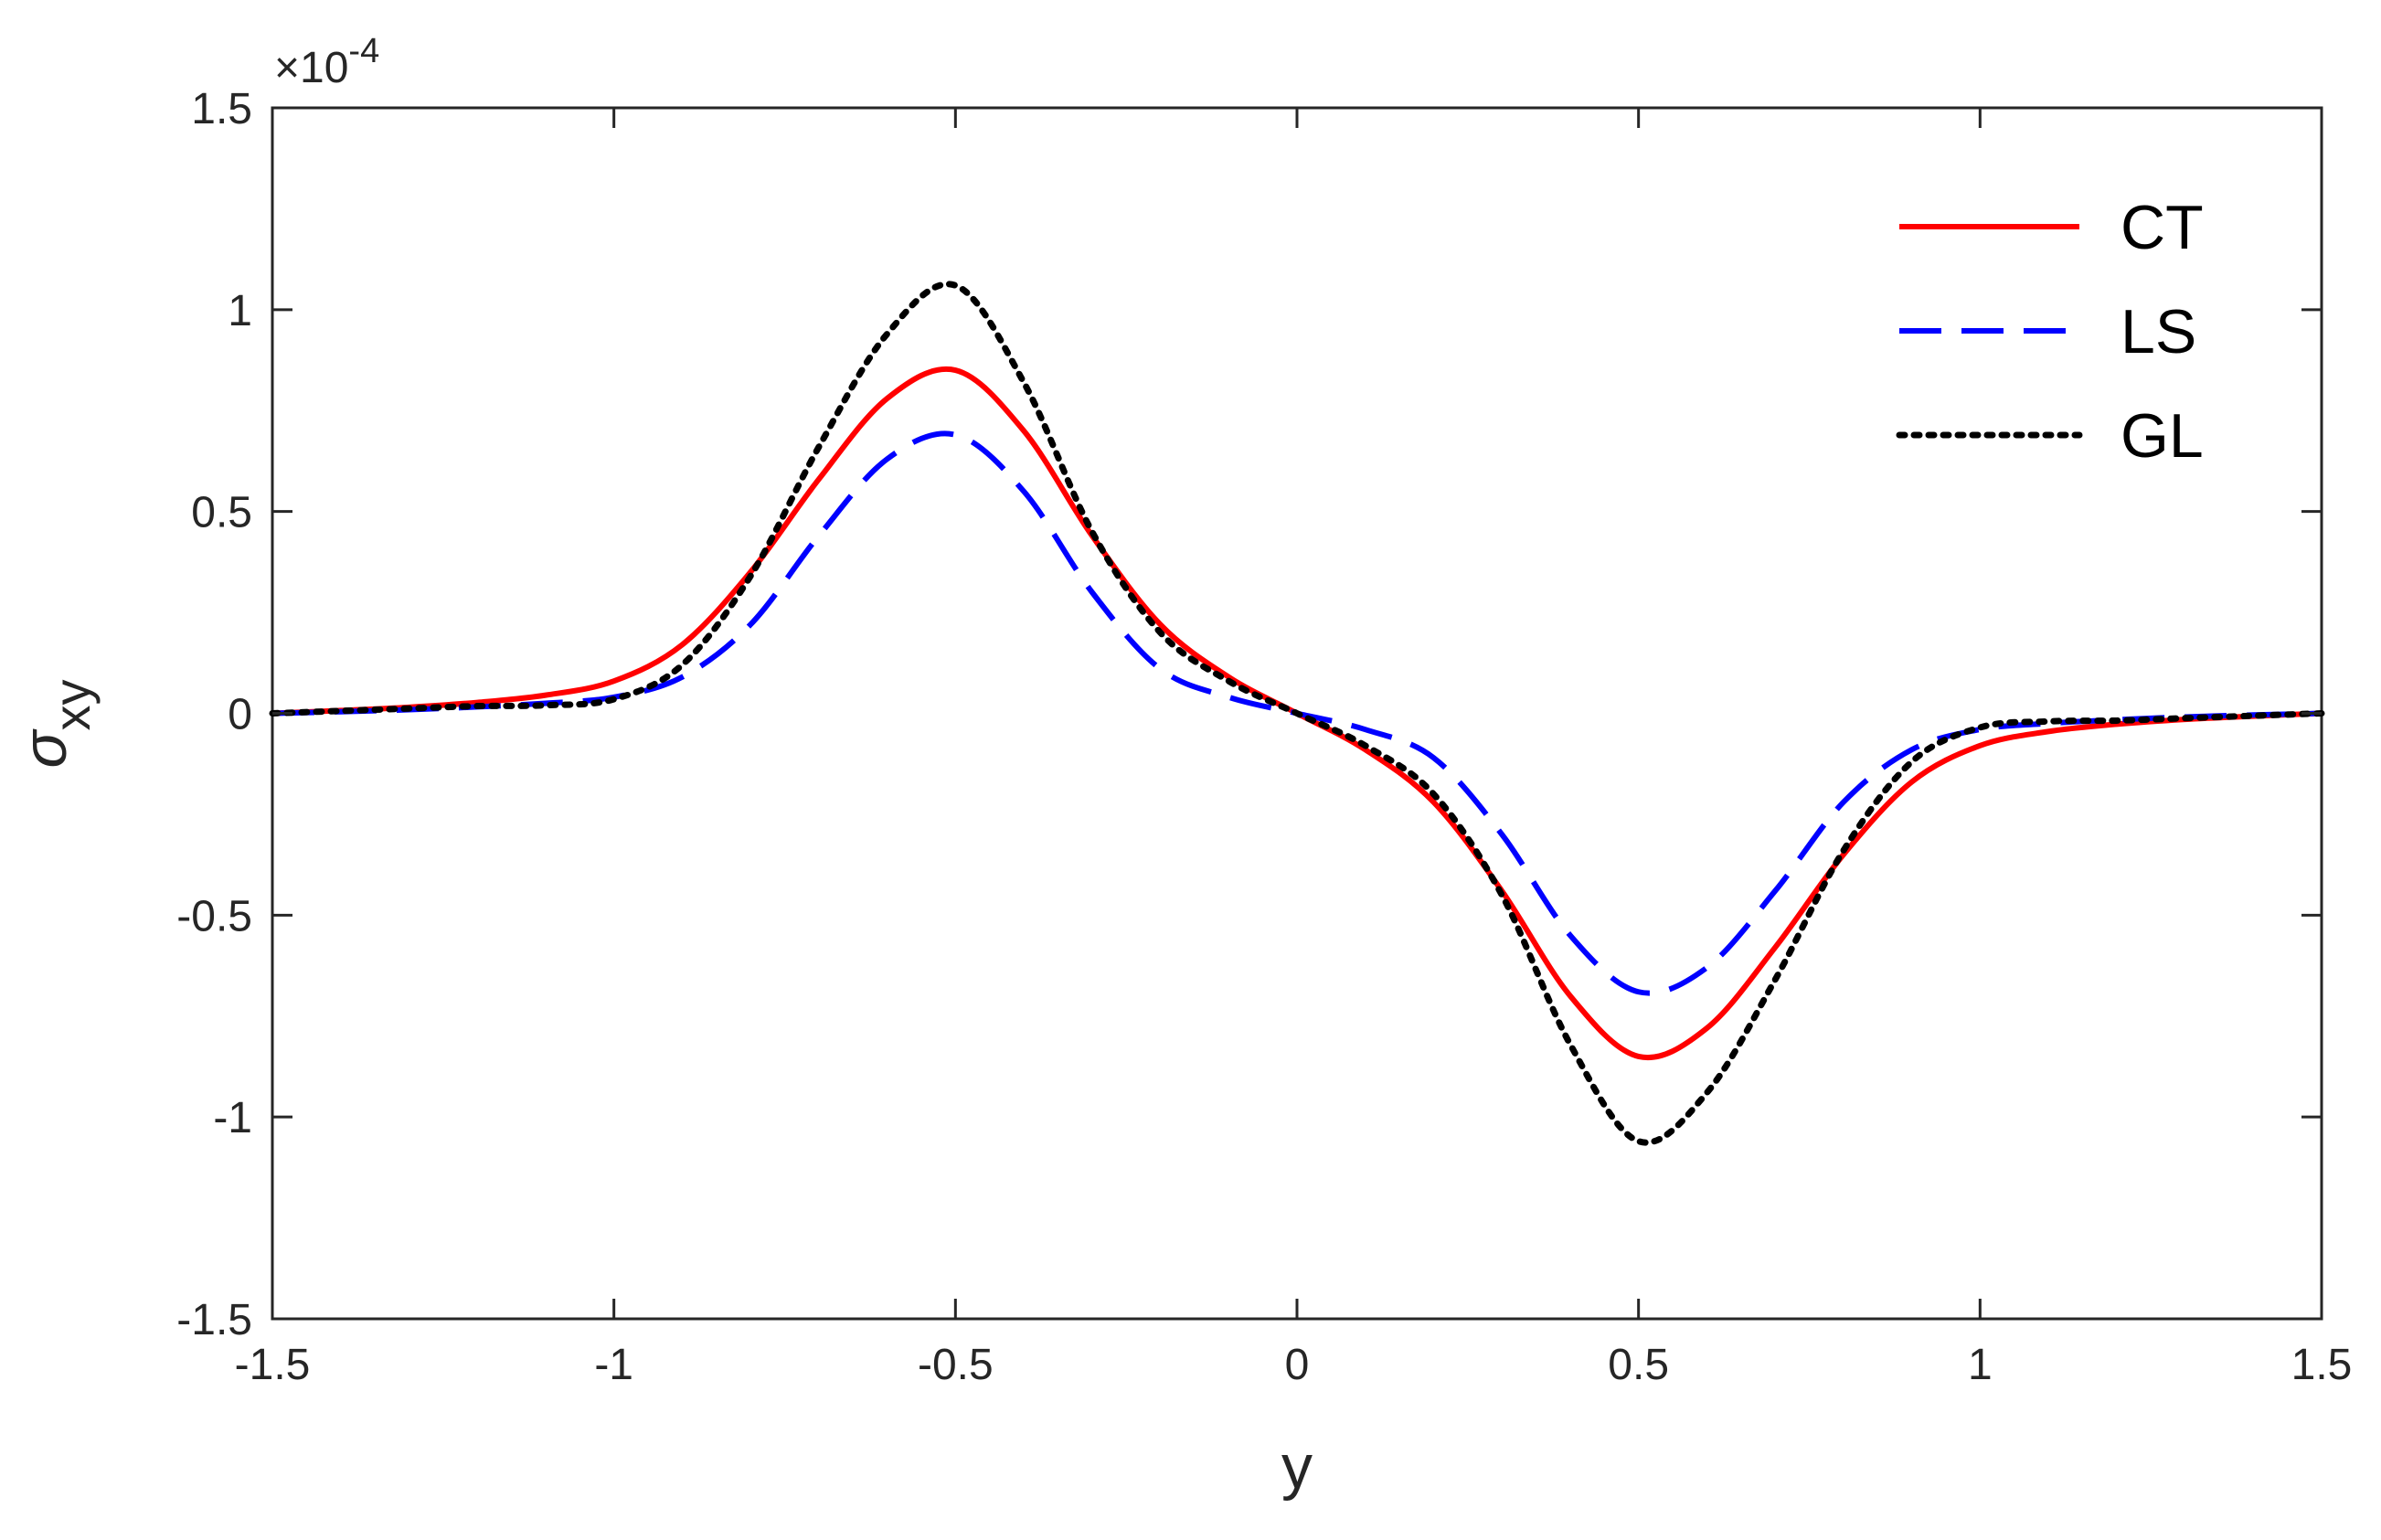 The image size is (2381, 1540). Describe the element at coordinates (2322, 1365) in the screenshot. I see `x-tick-label: 1.5` at that location.